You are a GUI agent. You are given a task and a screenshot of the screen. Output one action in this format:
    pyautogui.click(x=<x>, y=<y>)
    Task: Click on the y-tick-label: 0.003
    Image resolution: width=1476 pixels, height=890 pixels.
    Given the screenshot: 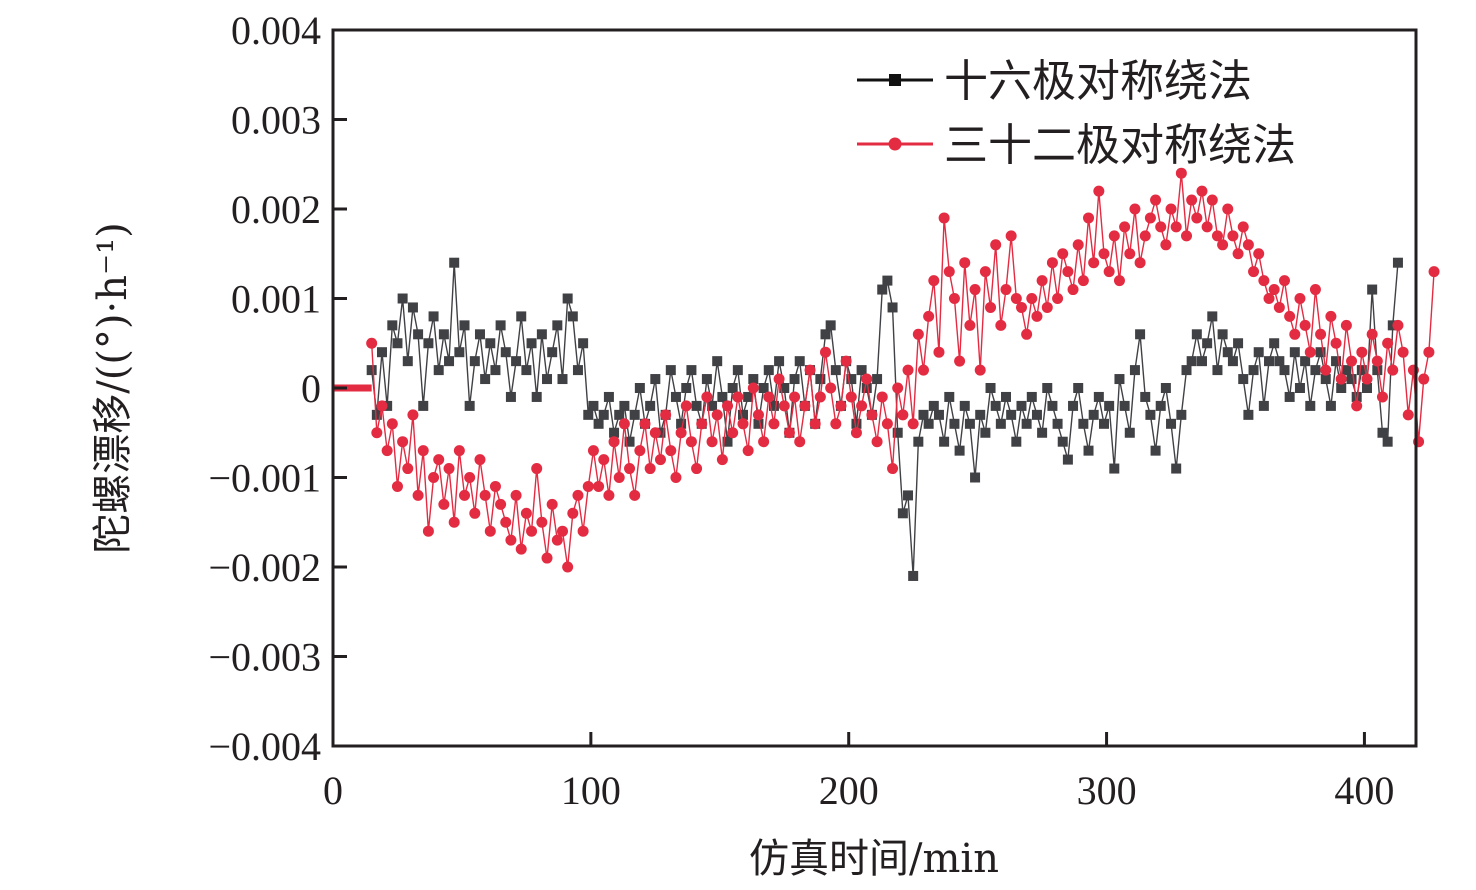 What is the action you would take?
    pyautogui.click(x=276, y=120)
    